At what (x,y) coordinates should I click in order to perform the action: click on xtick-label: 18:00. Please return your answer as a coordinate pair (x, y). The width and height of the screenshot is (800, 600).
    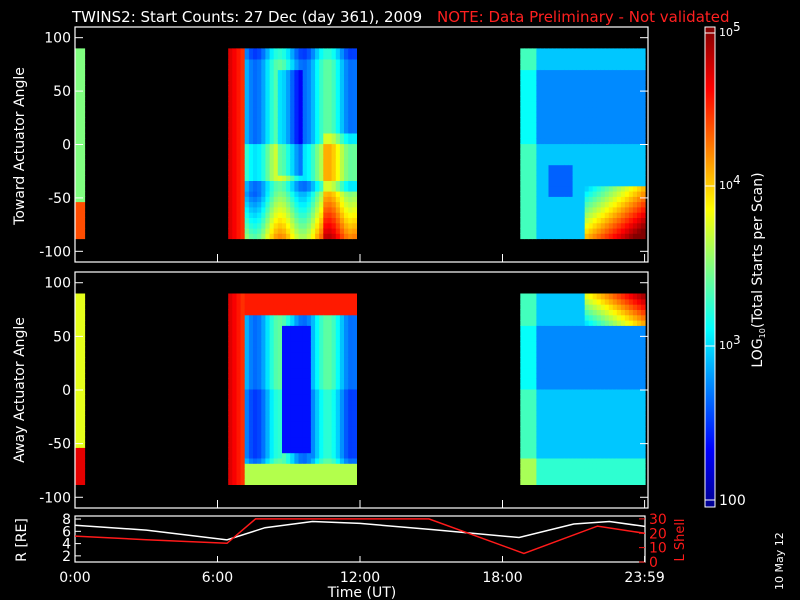
    Looking at the image, I should click on (502, 578).